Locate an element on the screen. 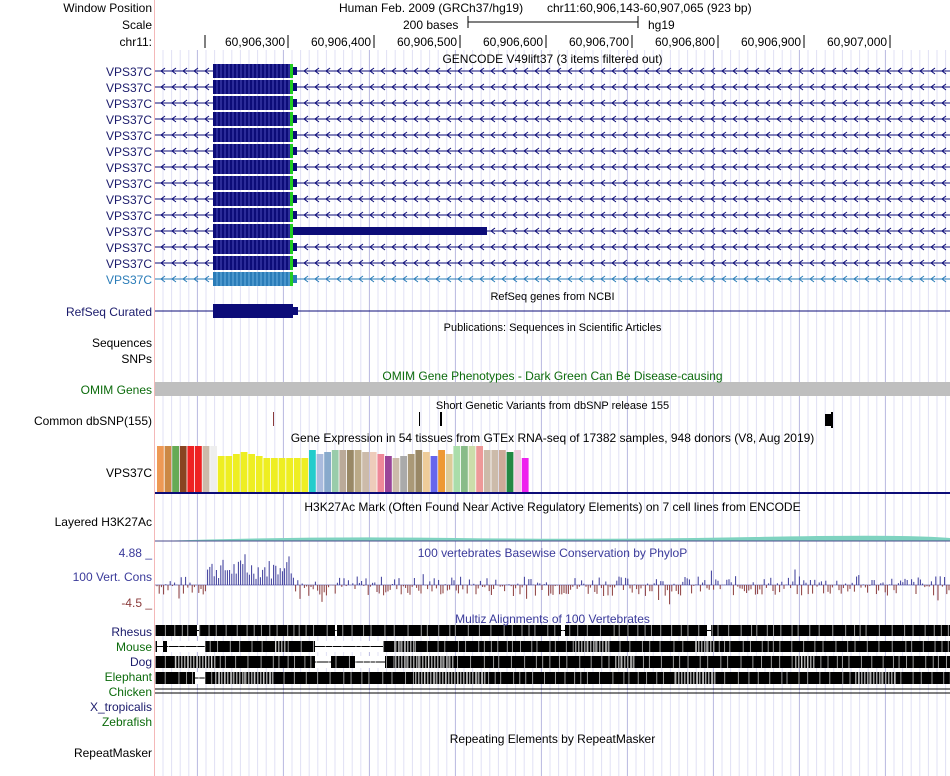 Image resolution: width=950 pixels, height=776 pixels. multiz-species-label: Chicken is located at coordinates (130, 692).